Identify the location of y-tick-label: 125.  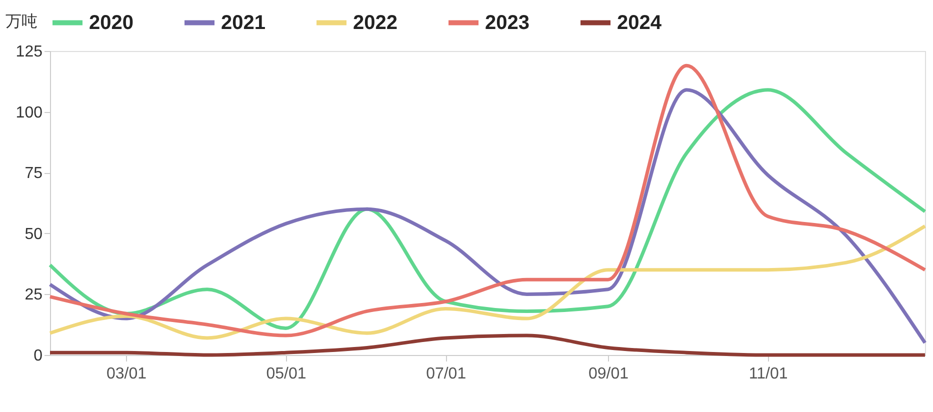
(29, 52).